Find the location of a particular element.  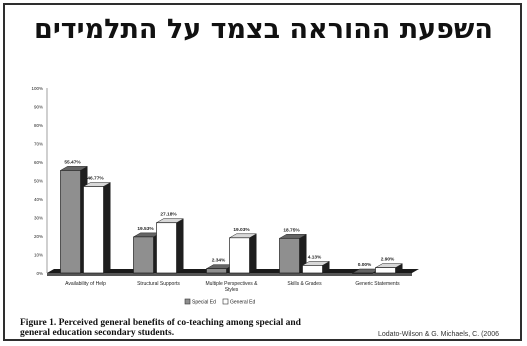

legend-label: Special Ed is located at coordinates (204, 303).